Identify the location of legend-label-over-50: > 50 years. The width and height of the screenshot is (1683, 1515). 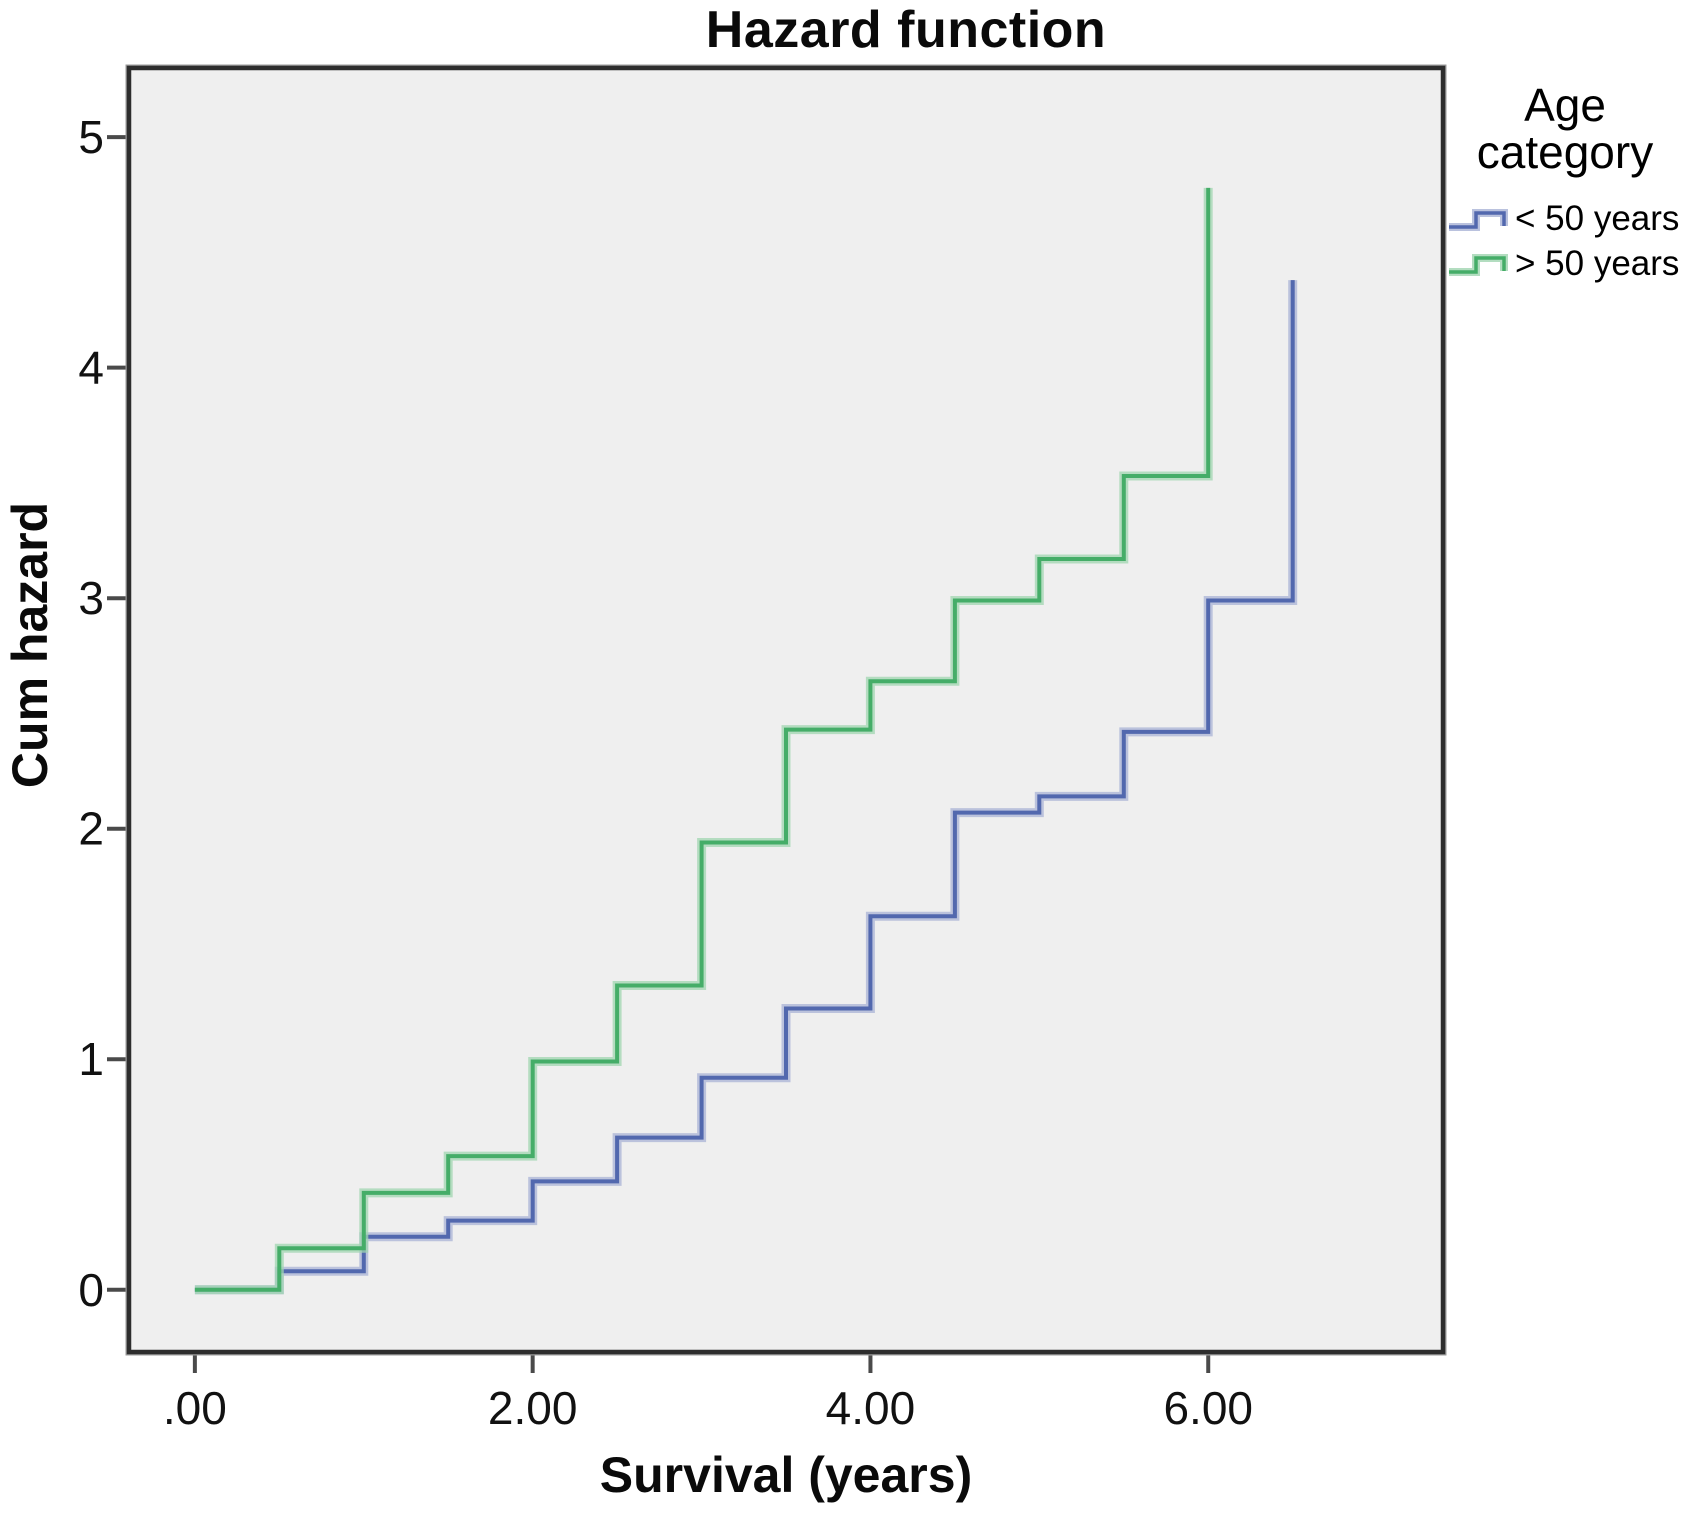
(1597, 263).